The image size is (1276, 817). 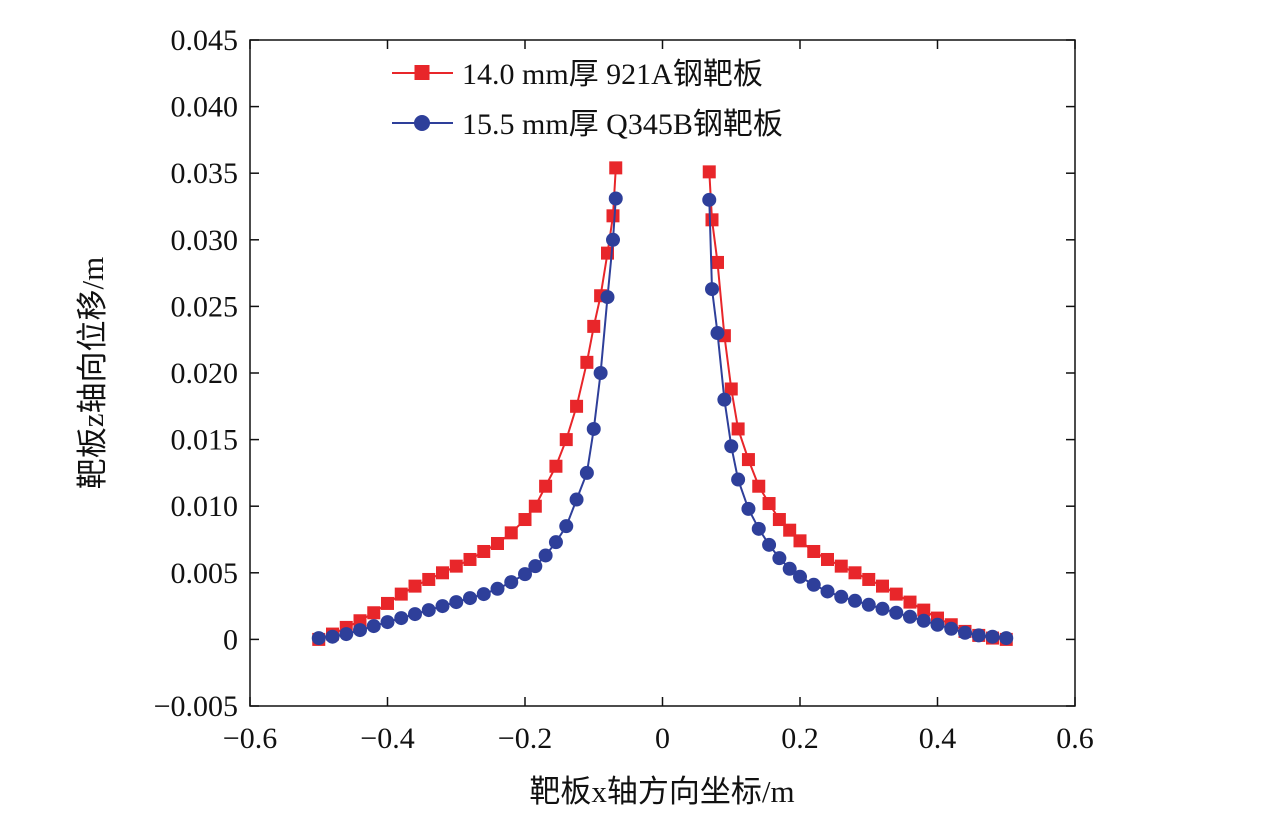 I want to click on x-tick-label: −0.2, so click(x=525, y=738).